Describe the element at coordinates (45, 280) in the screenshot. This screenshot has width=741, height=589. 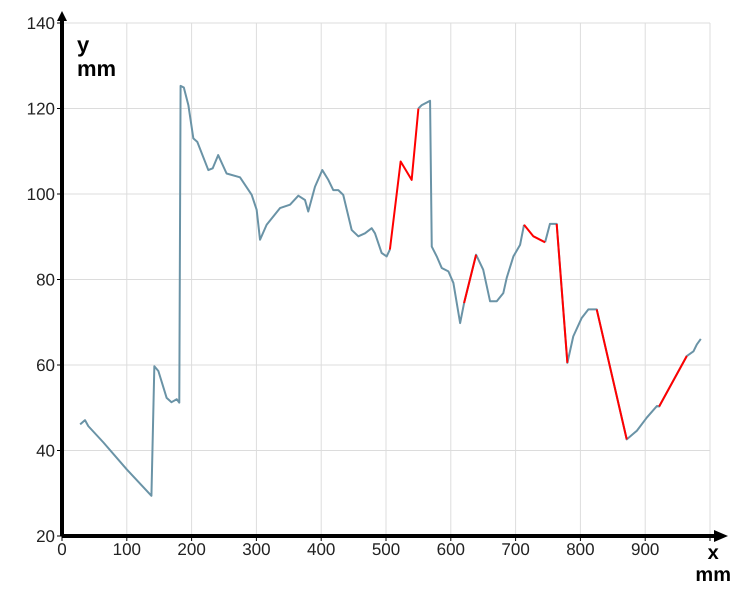
I see `y-tick-label: 80` at that location.